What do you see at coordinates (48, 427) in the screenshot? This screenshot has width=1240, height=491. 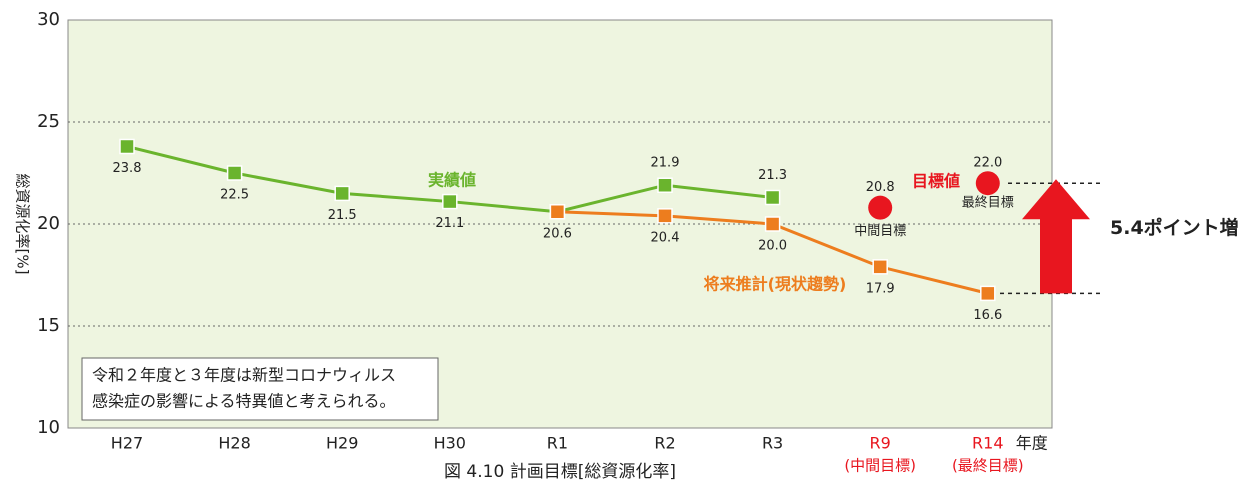 I see `y-tick-label: 10` at bounding box center [48, 427].